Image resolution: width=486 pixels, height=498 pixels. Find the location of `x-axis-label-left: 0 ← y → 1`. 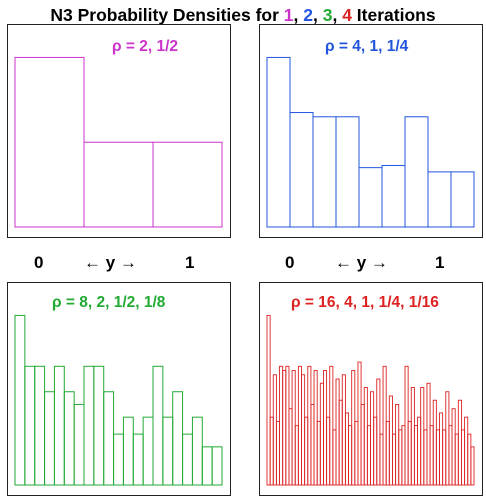

x-axis-label-left: 0 ← y → 1 is located at coordinates (121, 263).